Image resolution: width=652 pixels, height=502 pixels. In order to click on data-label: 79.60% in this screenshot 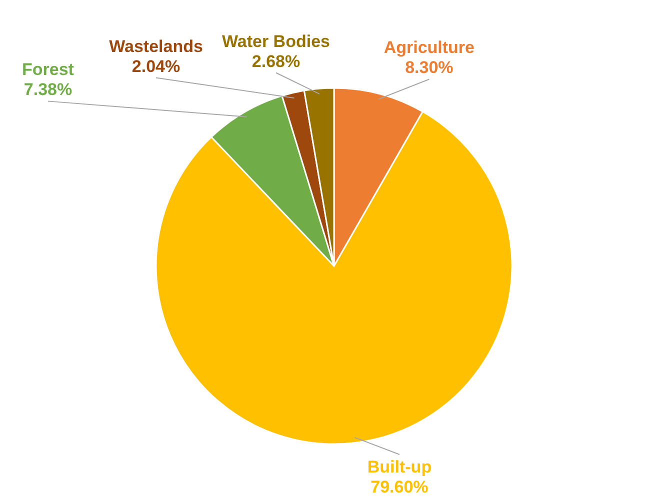, I will do `click(399, 486)`.